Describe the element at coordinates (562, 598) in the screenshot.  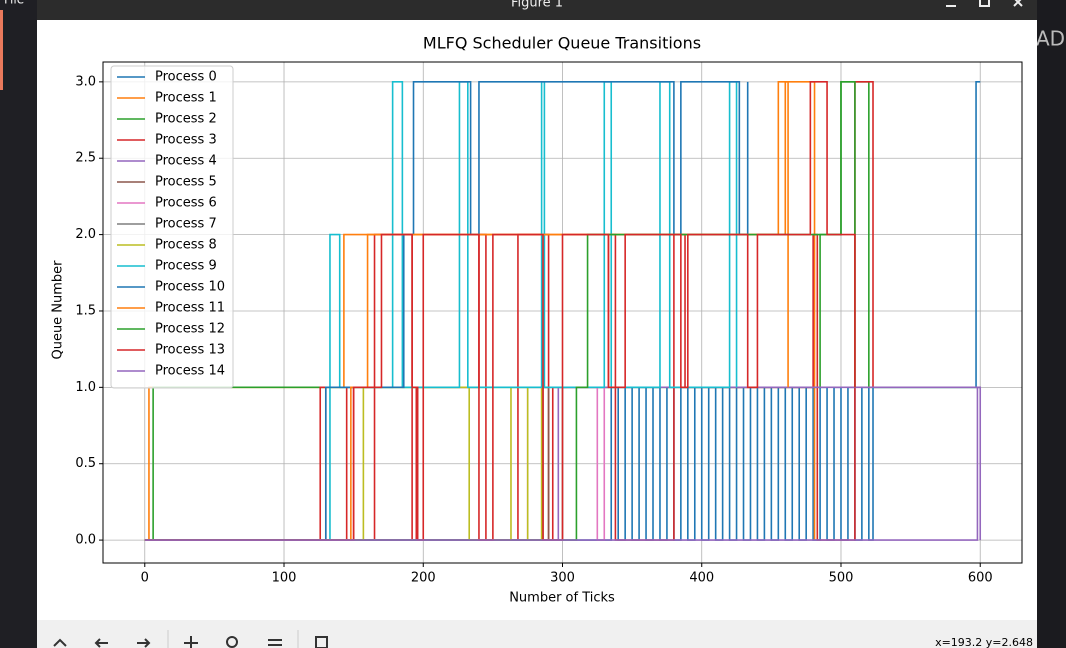
I see `x-axis-label: Number of Ticks` at that location.